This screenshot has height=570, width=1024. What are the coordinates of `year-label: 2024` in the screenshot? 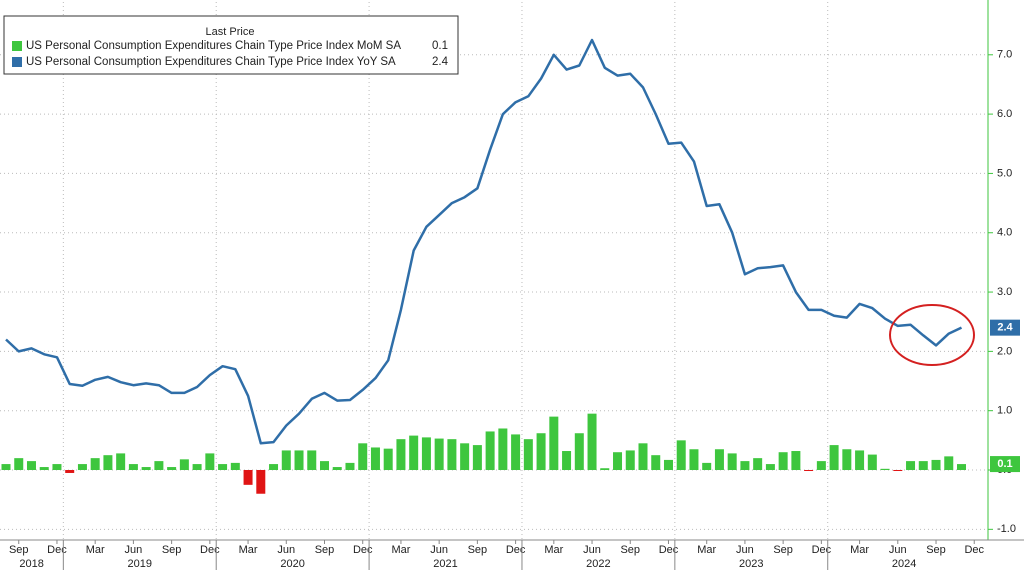 It's located at (904, 564).